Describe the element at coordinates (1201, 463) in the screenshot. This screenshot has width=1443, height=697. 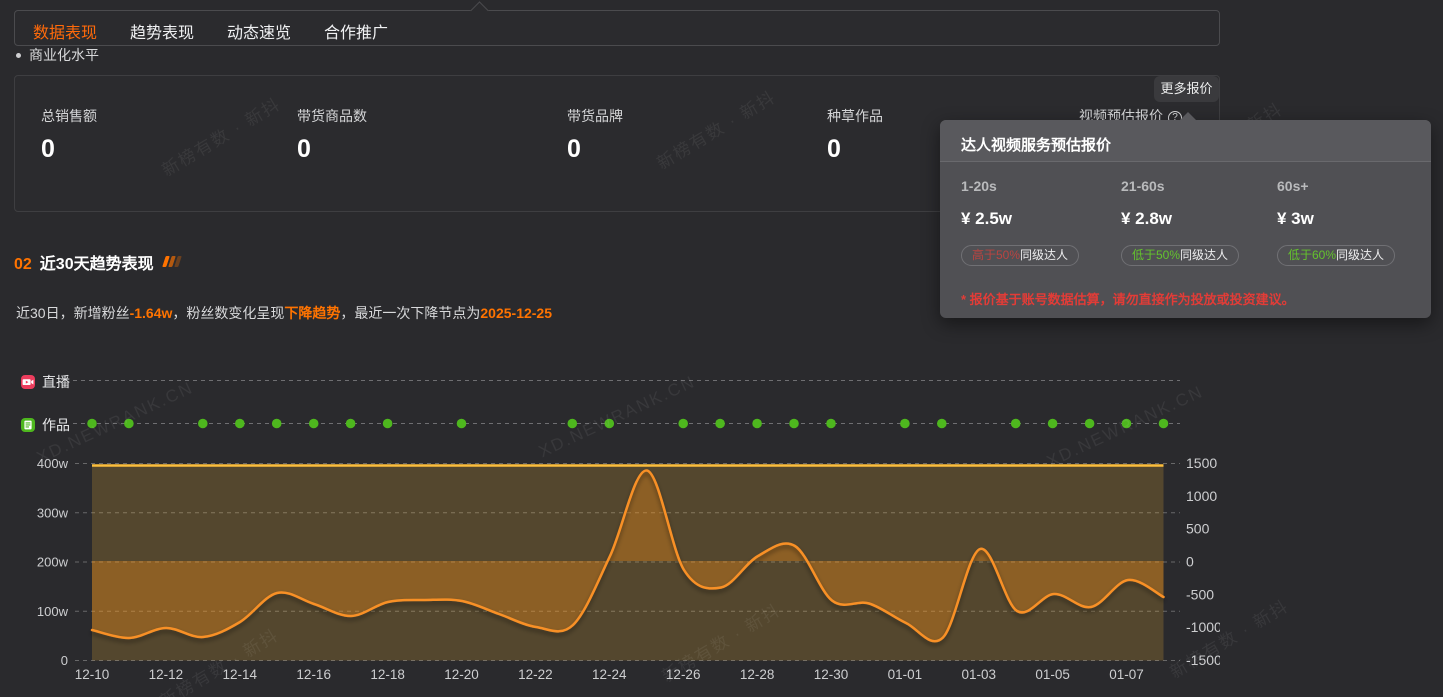
I see `svg-text: 1500` at that location.